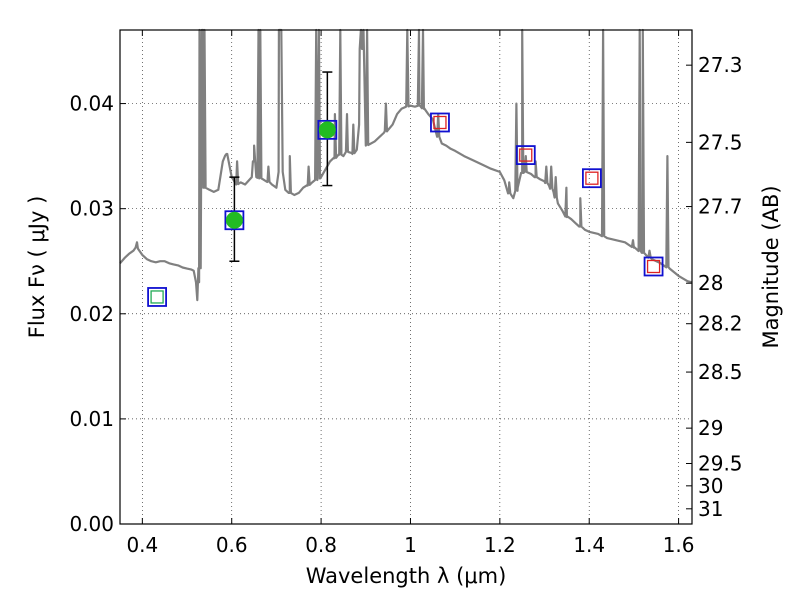 Image resolution: width=800 pixels, height=600 pixels. What do you see at coordinates (91, 419) in the screenshot?
I see `y-tick-label: 0.01` at bounding box center [91, 419].